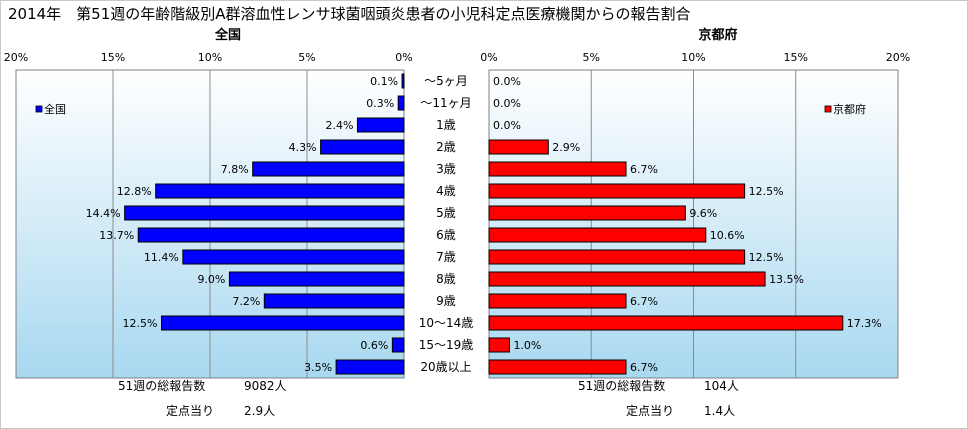 Image resolution: width=968 pixels, height=429 pixels. I want to click on category-label: 8歳, so click(446, 279).